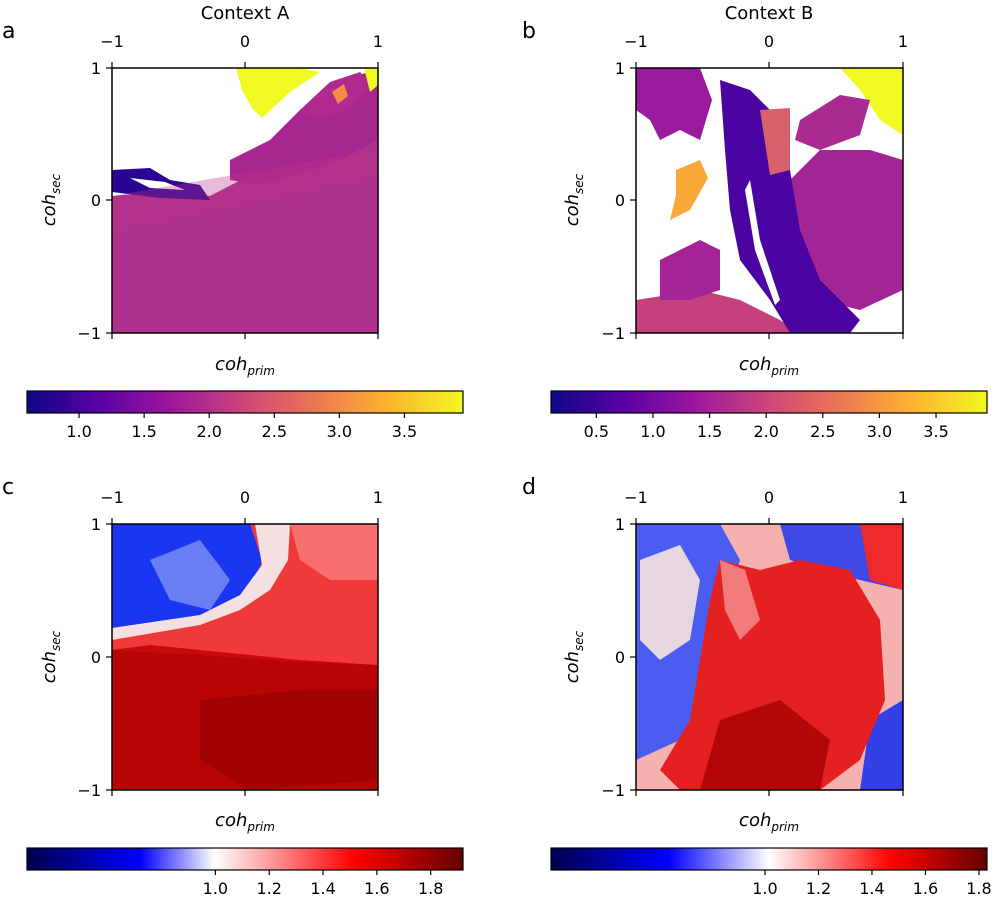 The image size is (997, 907). I want to click on heatmap-region-orange-streak, so click(340, 94).